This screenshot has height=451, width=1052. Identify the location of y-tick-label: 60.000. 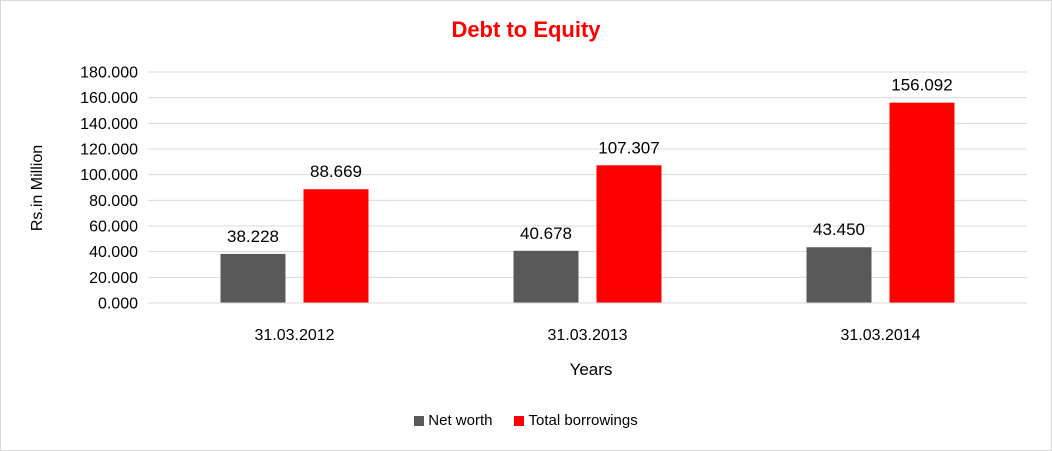
(113, 227).